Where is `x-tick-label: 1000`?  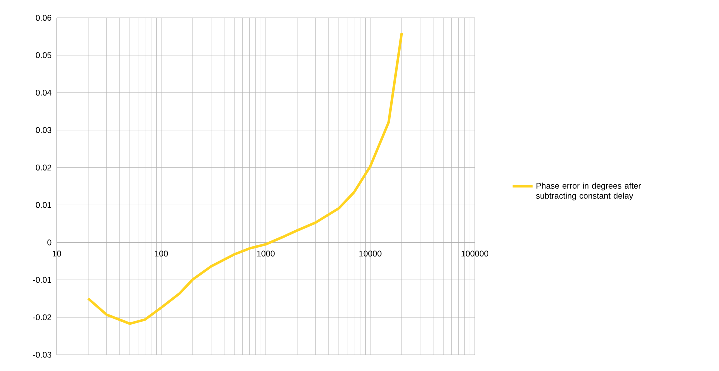
x-tick-label: 1000 is located at coordinates (266, 253).